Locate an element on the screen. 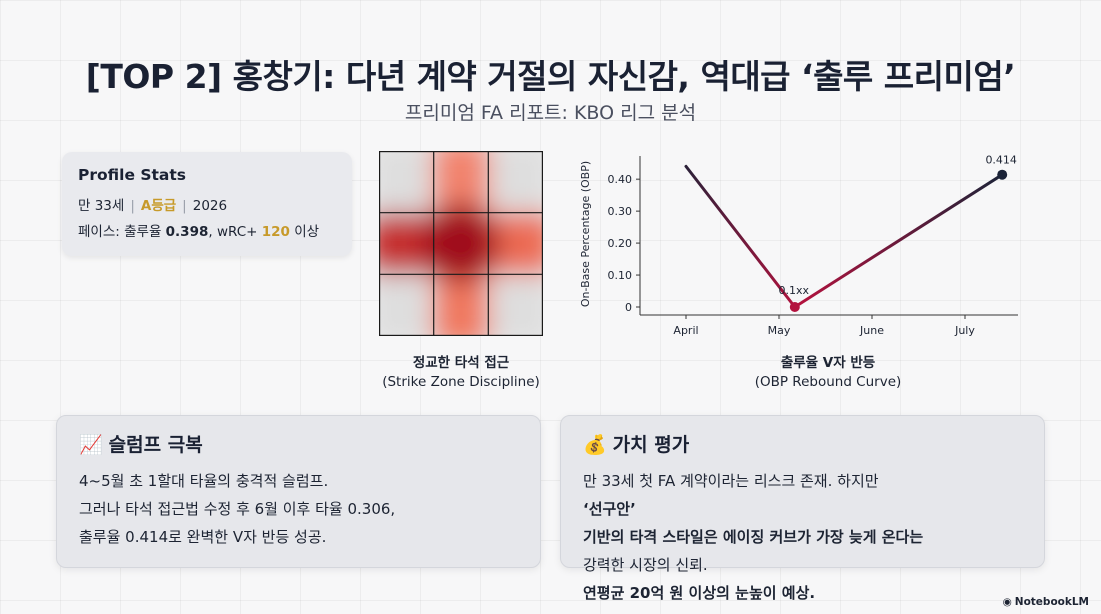 This screenshot has height=614, width=1101. profile-pace-line: 페이스: 출루율 0.398, wRC+ 120 이상 is located at coordinates (207, 230).